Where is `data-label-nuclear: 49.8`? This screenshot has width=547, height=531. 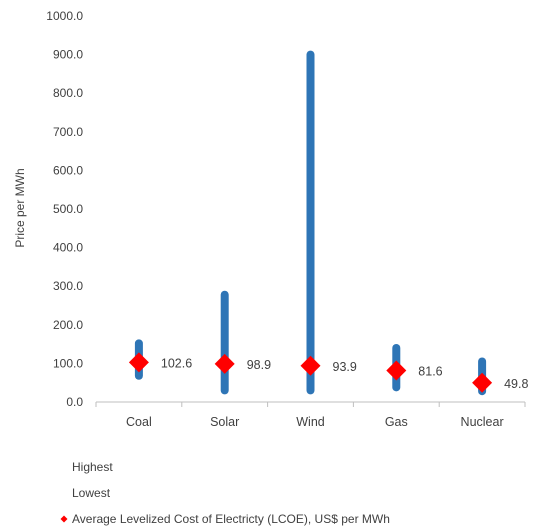 data-label-nuclear: 49.8 is located at coordinates (516, 384).